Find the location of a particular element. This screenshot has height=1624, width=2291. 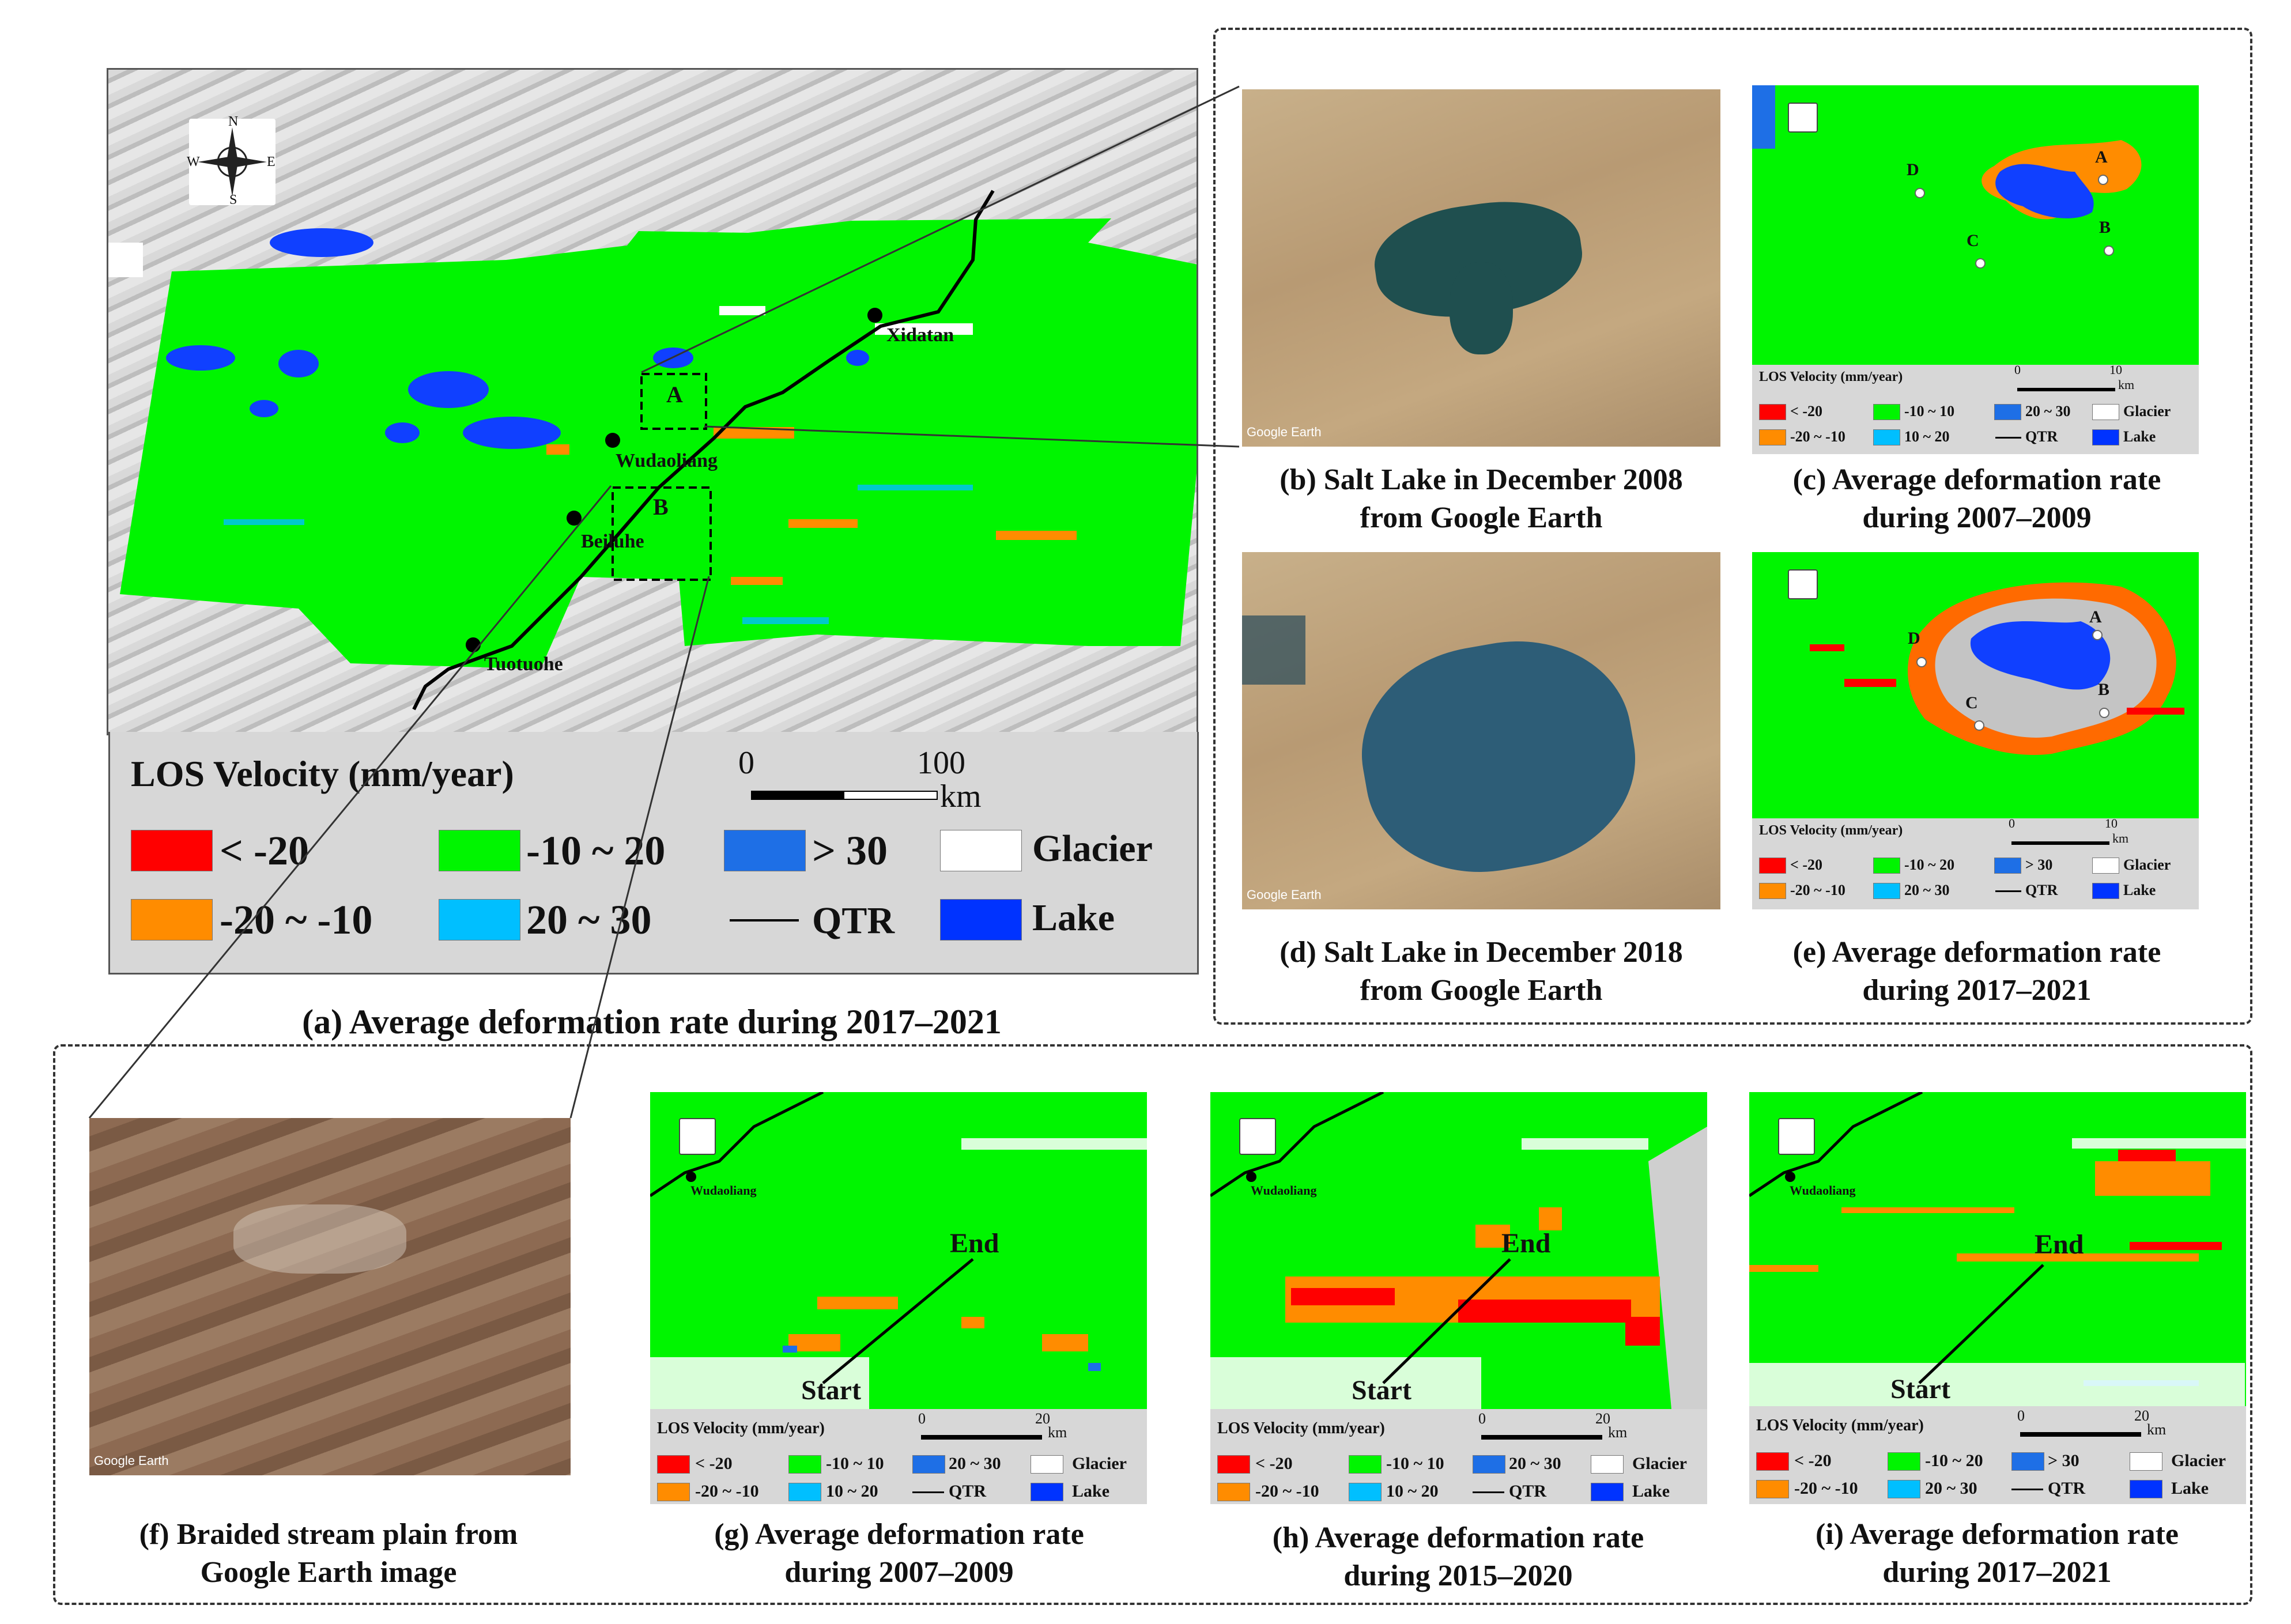

panel-c-map: A B C D is located at coordinates (1976, 225).